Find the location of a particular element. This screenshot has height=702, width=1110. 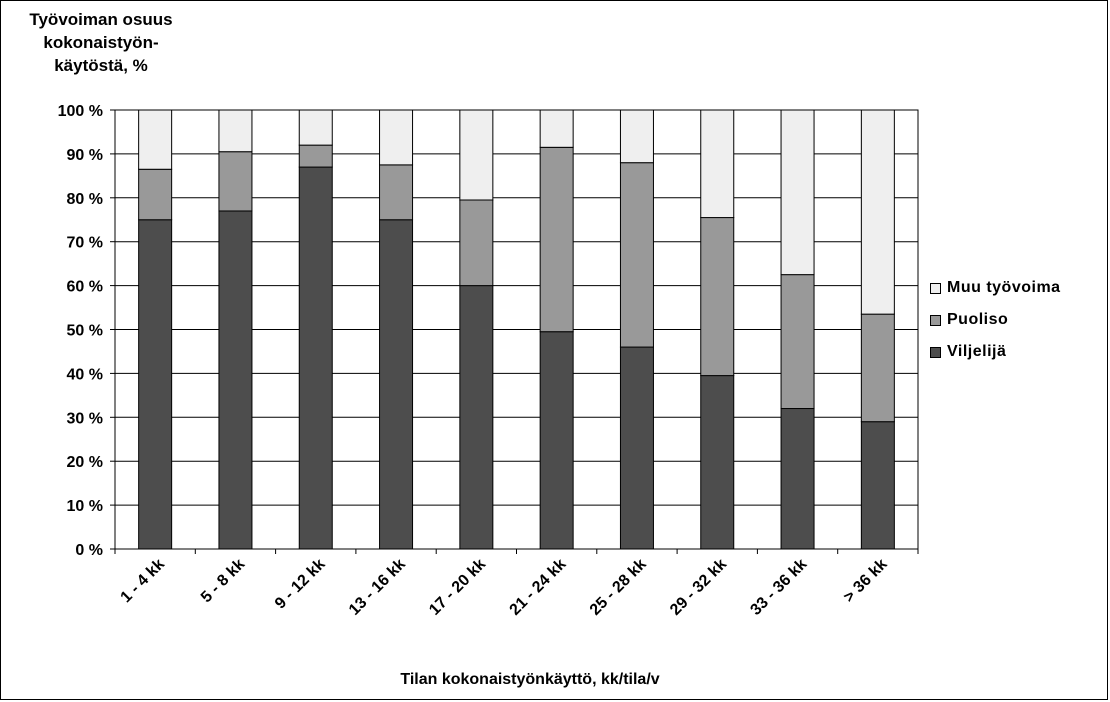

legend-item-puoliso: Puoliso is located at coordinates (995, 320).